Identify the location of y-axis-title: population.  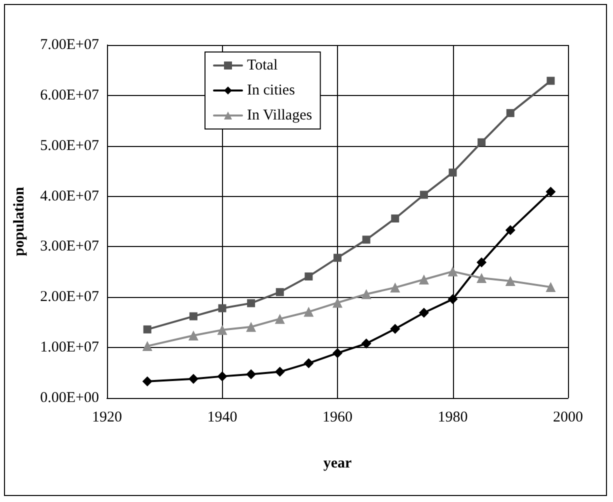
(20, 221).